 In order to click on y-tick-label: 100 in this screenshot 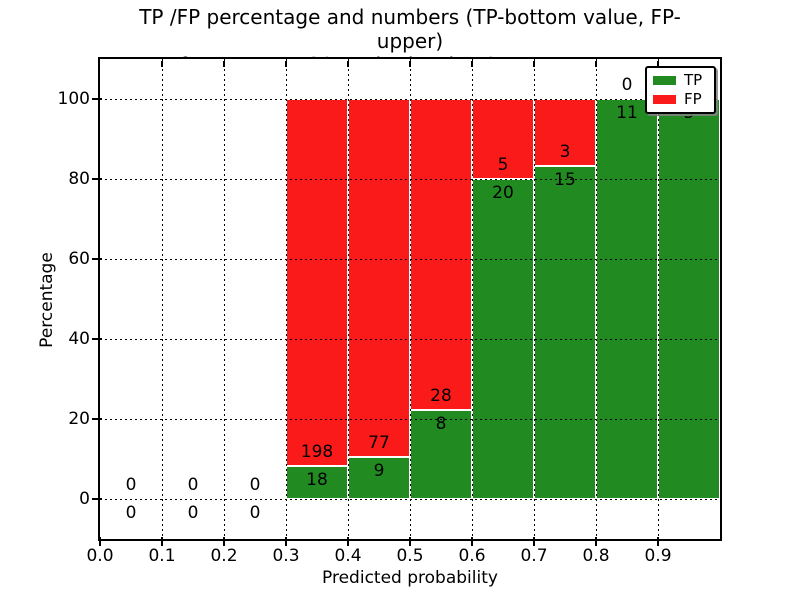, I will do `click(73, 99)`.